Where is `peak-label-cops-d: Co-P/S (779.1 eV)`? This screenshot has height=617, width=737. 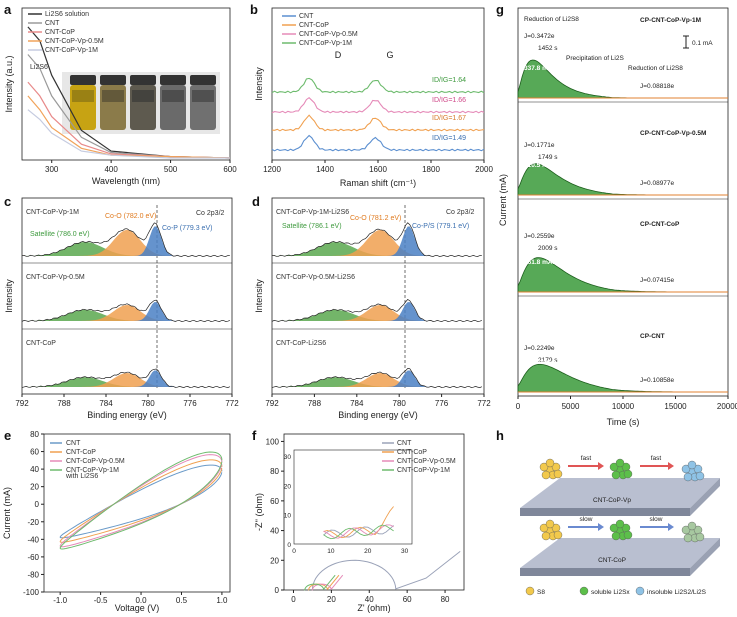
peak-label-cops-d: Co-P/S (779.1 eV) is located at coordinates (440, 226).